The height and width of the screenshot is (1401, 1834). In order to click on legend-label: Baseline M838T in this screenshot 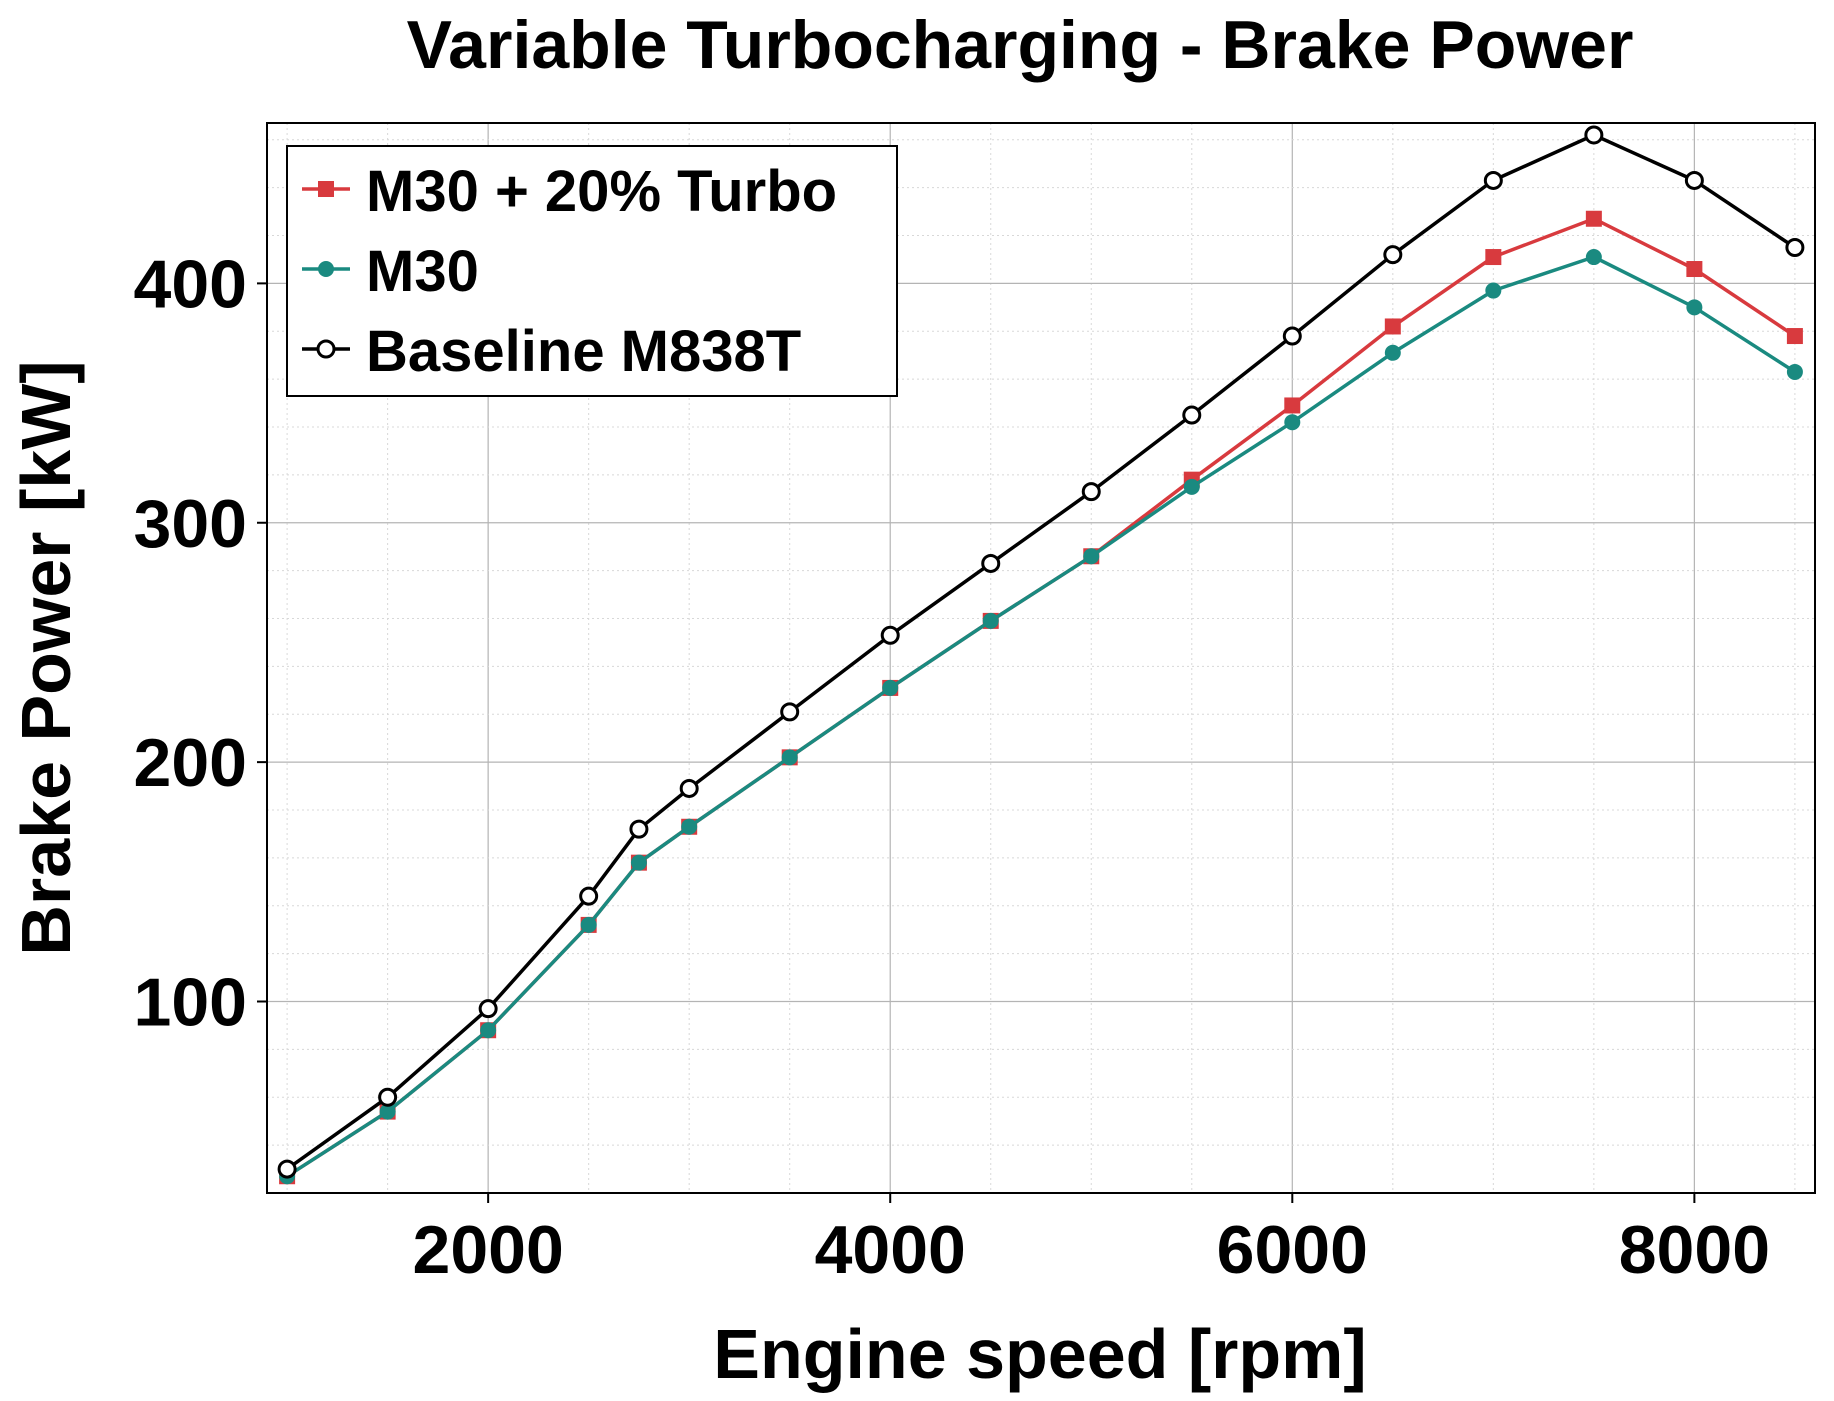, I will do `click(583, 351)`.